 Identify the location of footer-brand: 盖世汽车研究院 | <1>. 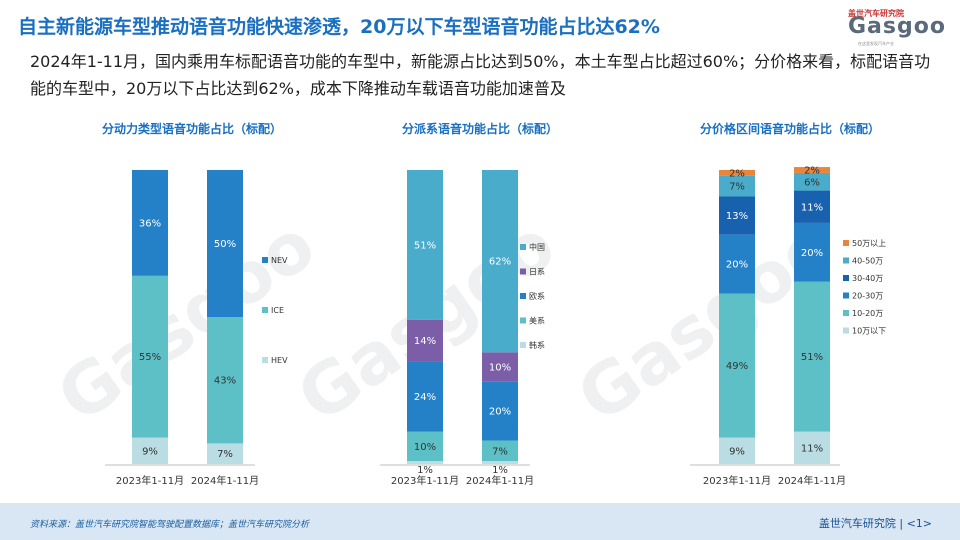
(875, 523).